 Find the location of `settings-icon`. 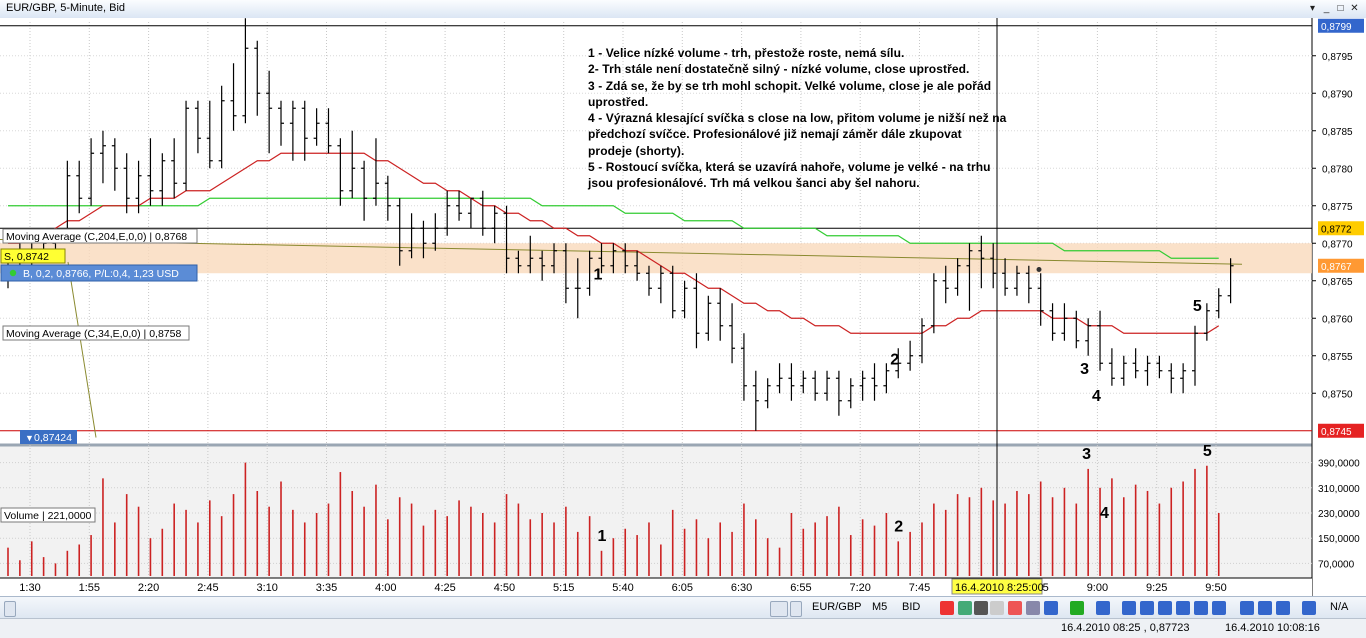

settings-icon is located at coordinates (1309, 608).